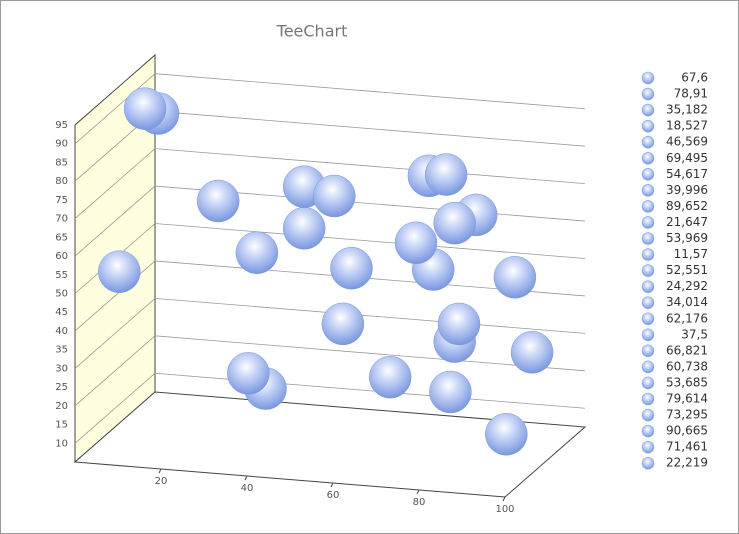 Image resolution: width=739 pixels, height=534 pixels. Describe the element at coordinates (61, 144) in the screenshot. I see `y-tick-label: 90` at that location.